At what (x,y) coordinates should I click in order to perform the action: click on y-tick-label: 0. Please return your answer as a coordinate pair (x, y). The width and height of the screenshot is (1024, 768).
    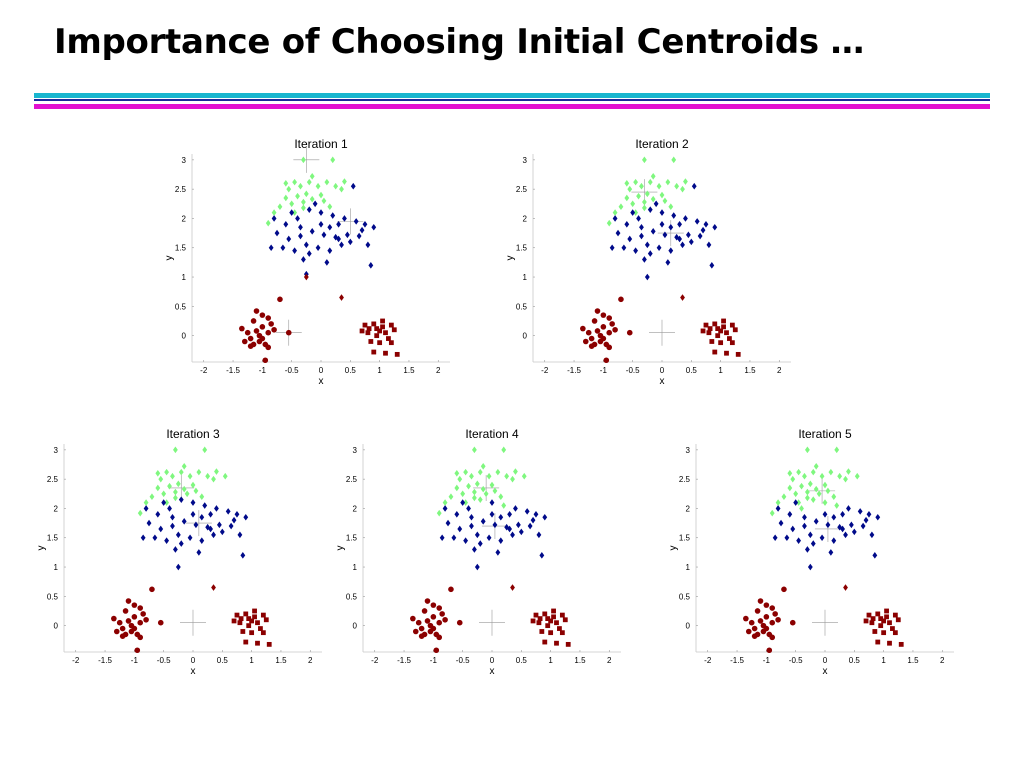
    Looking at the image, I should click on (56, 626).